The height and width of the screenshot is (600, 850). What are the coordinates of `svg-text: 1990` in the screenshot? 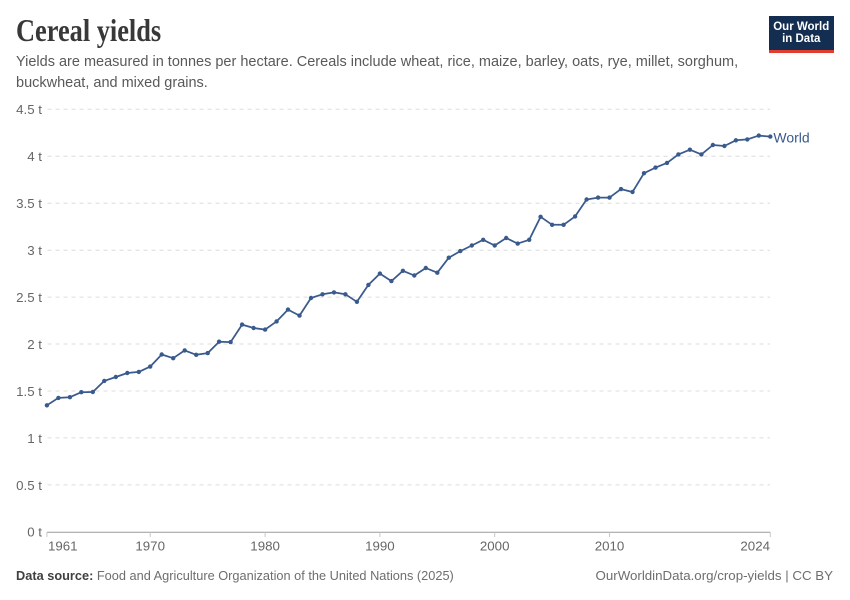 It's located at (380, 546).